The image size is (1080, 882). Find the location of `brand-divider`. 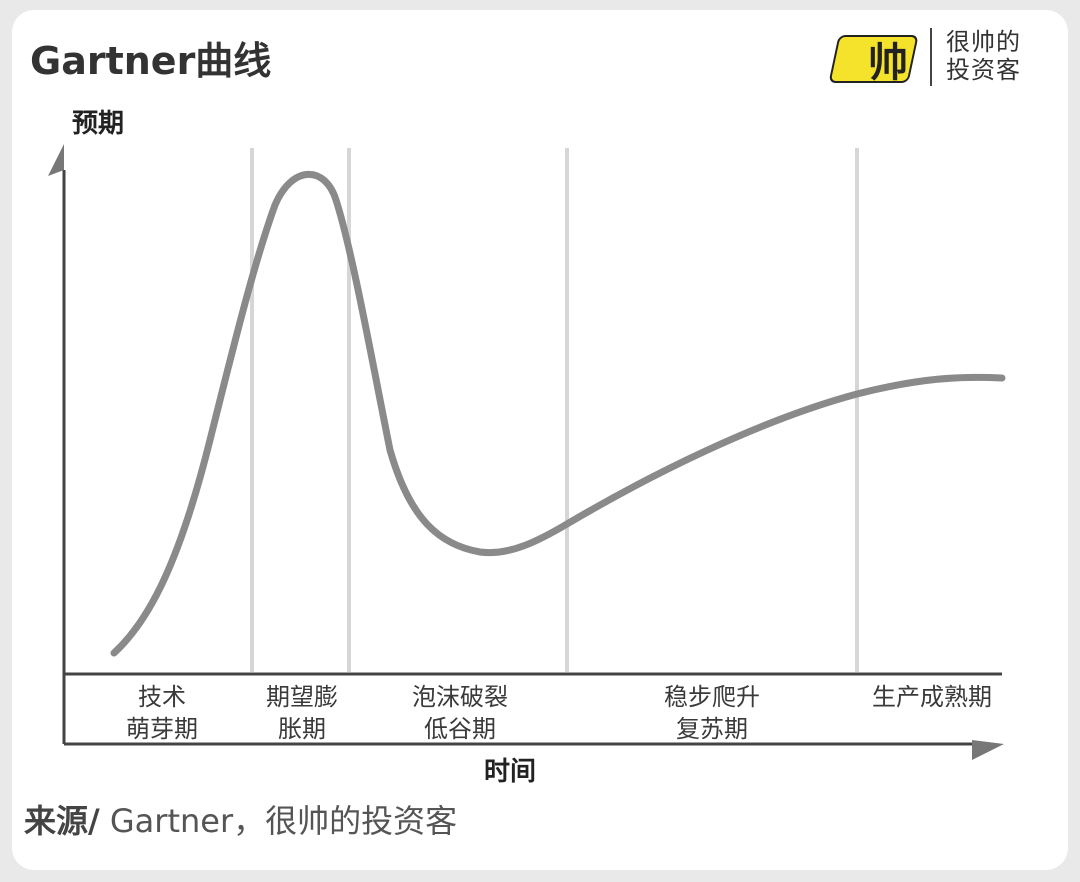

brand-divider is located at coordinates (931, 57).